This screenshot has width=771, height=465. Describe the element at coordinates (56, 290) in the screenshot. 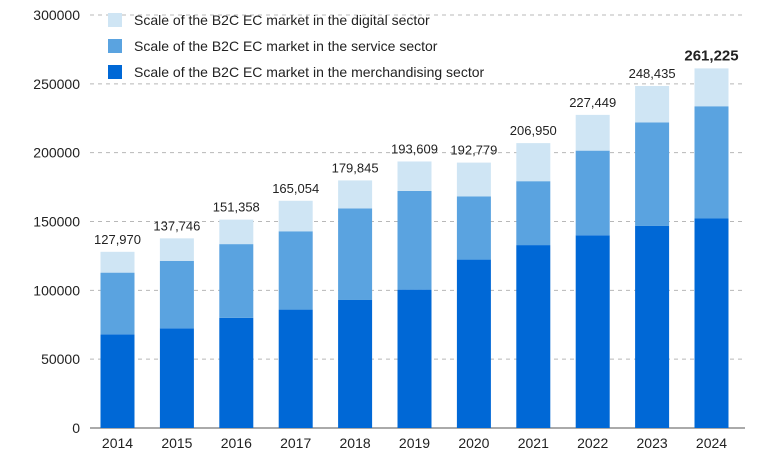

I see `y-tick-label: 100000` at that location.